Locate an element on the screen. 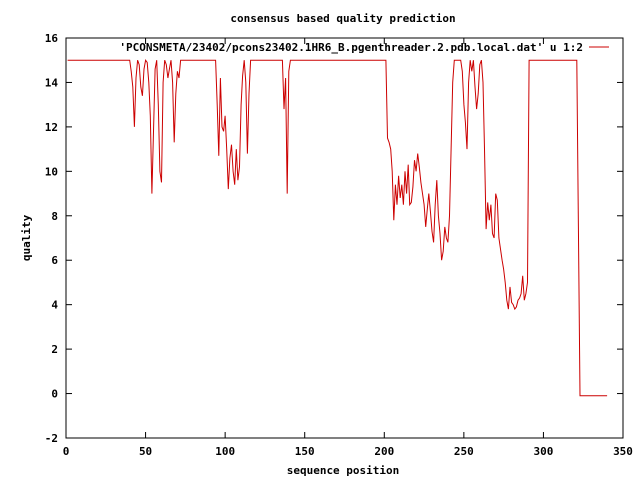 Image resolution: width=640 pixels, height=480 pixels. y-tick-label: 2 is located at coordinates (54, 349).